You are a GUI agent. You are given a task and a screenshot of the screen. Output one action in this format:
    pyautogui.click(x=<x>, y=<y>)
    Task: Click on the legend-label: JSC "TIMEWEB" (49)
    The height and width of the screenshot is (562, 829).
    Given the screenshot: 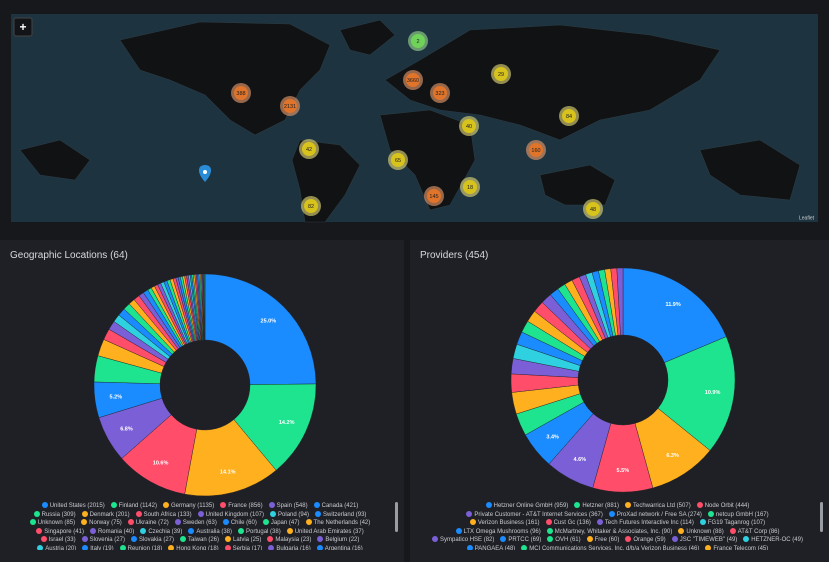 What is the action you would take?
    pyautogui.click(x=708, y=540)
    